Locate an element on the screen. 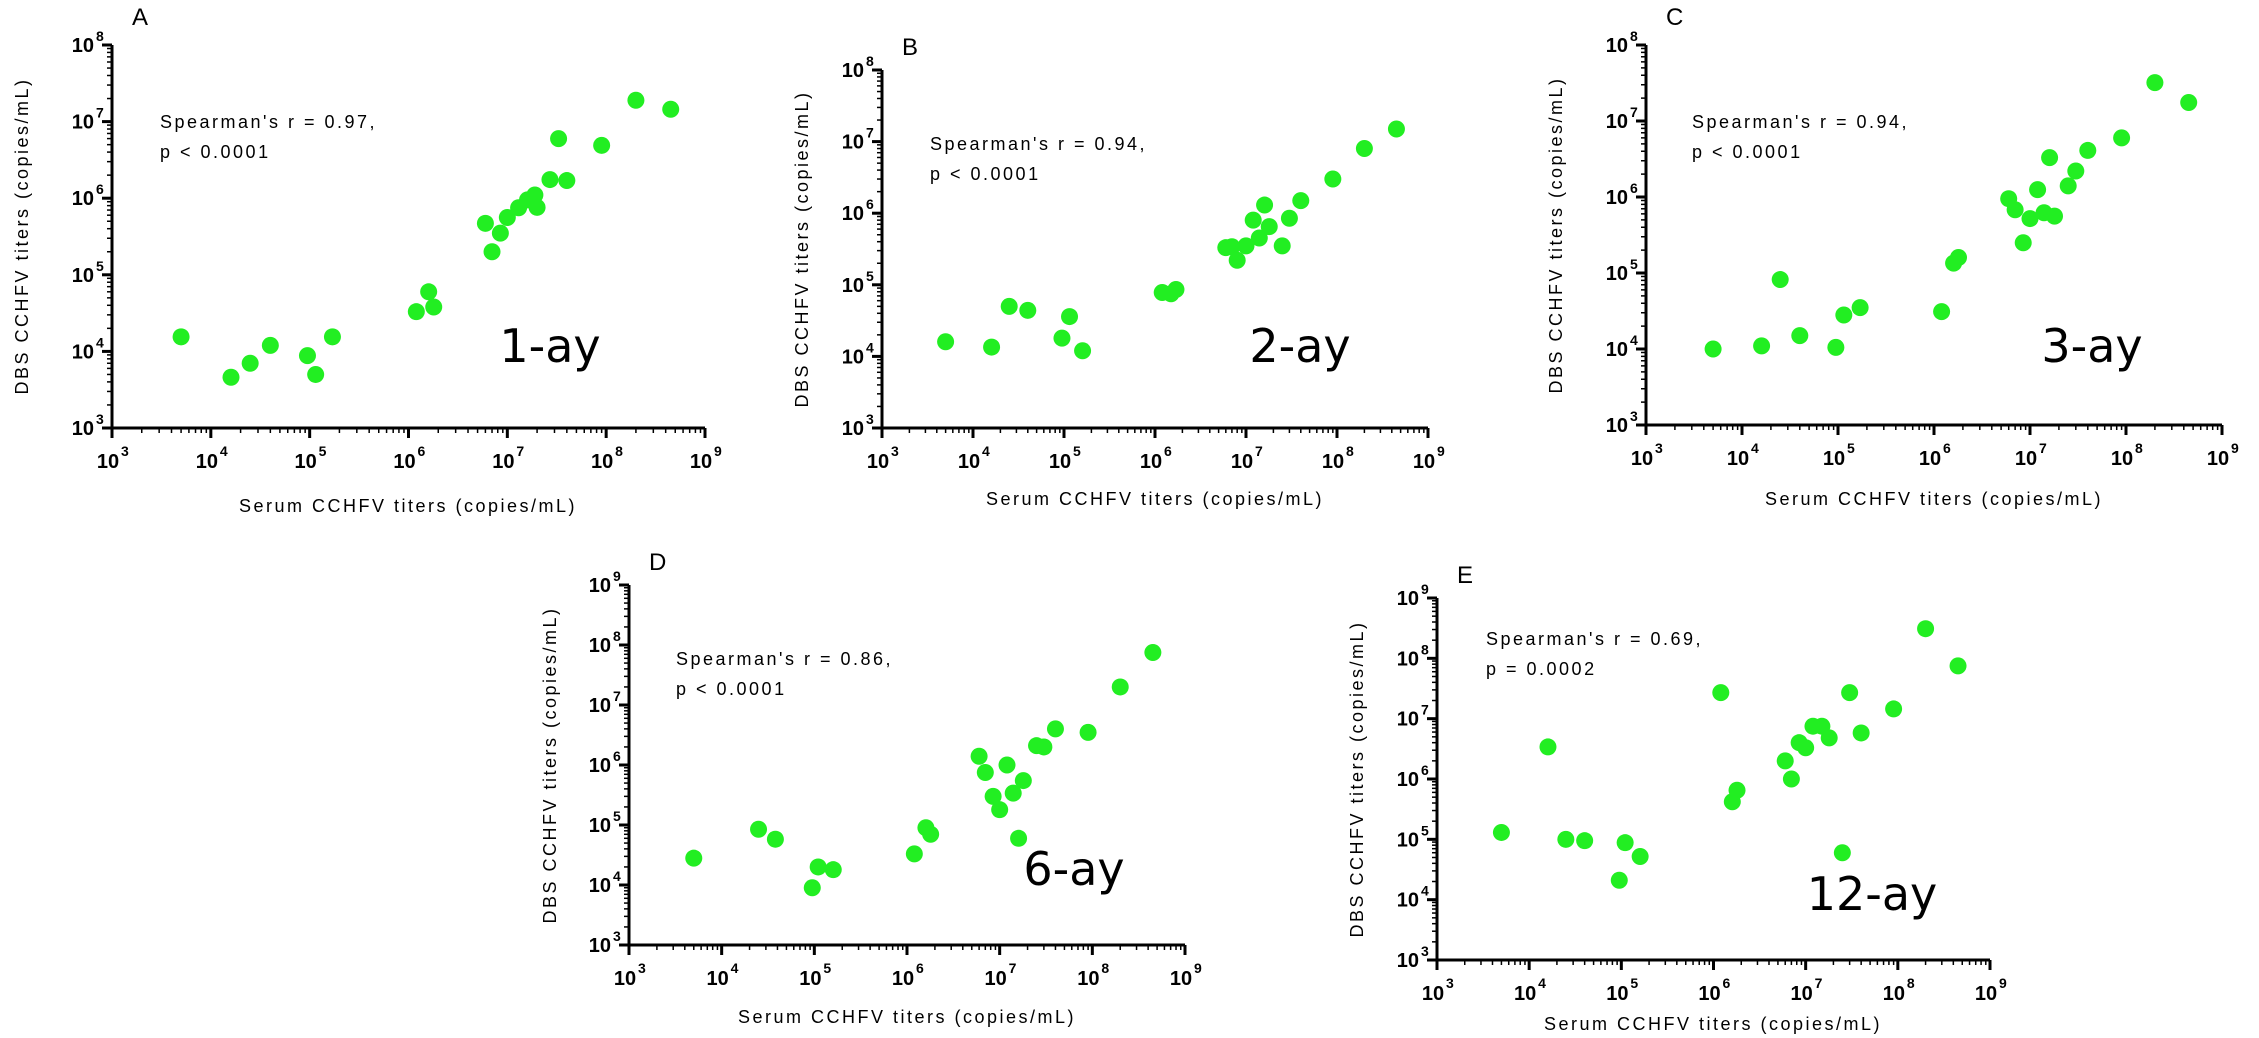 Image resolution: width=2259 pixels, height=1038 pixels. stats-annotation-line: Spearman's r = 0.94, is located at coordinates (1800, 122).